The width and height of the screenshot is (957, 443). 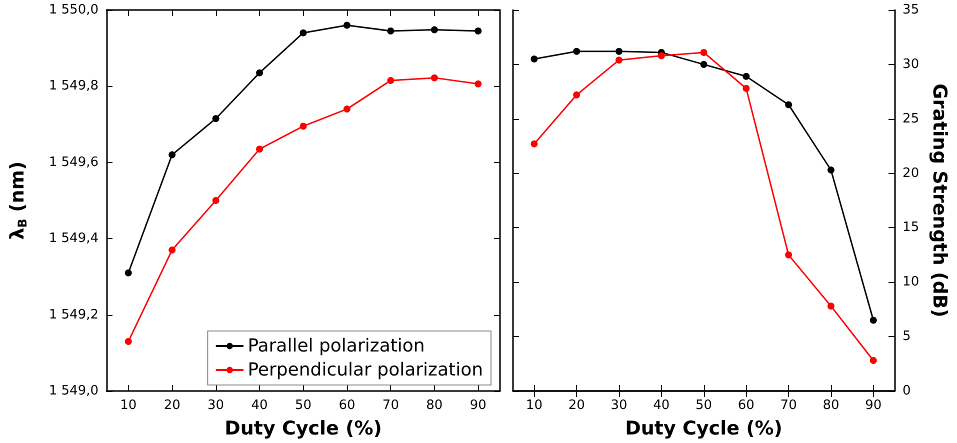 I want to click on y2-axis-title: Grating Strength (dB), so click(x=939, y=201).